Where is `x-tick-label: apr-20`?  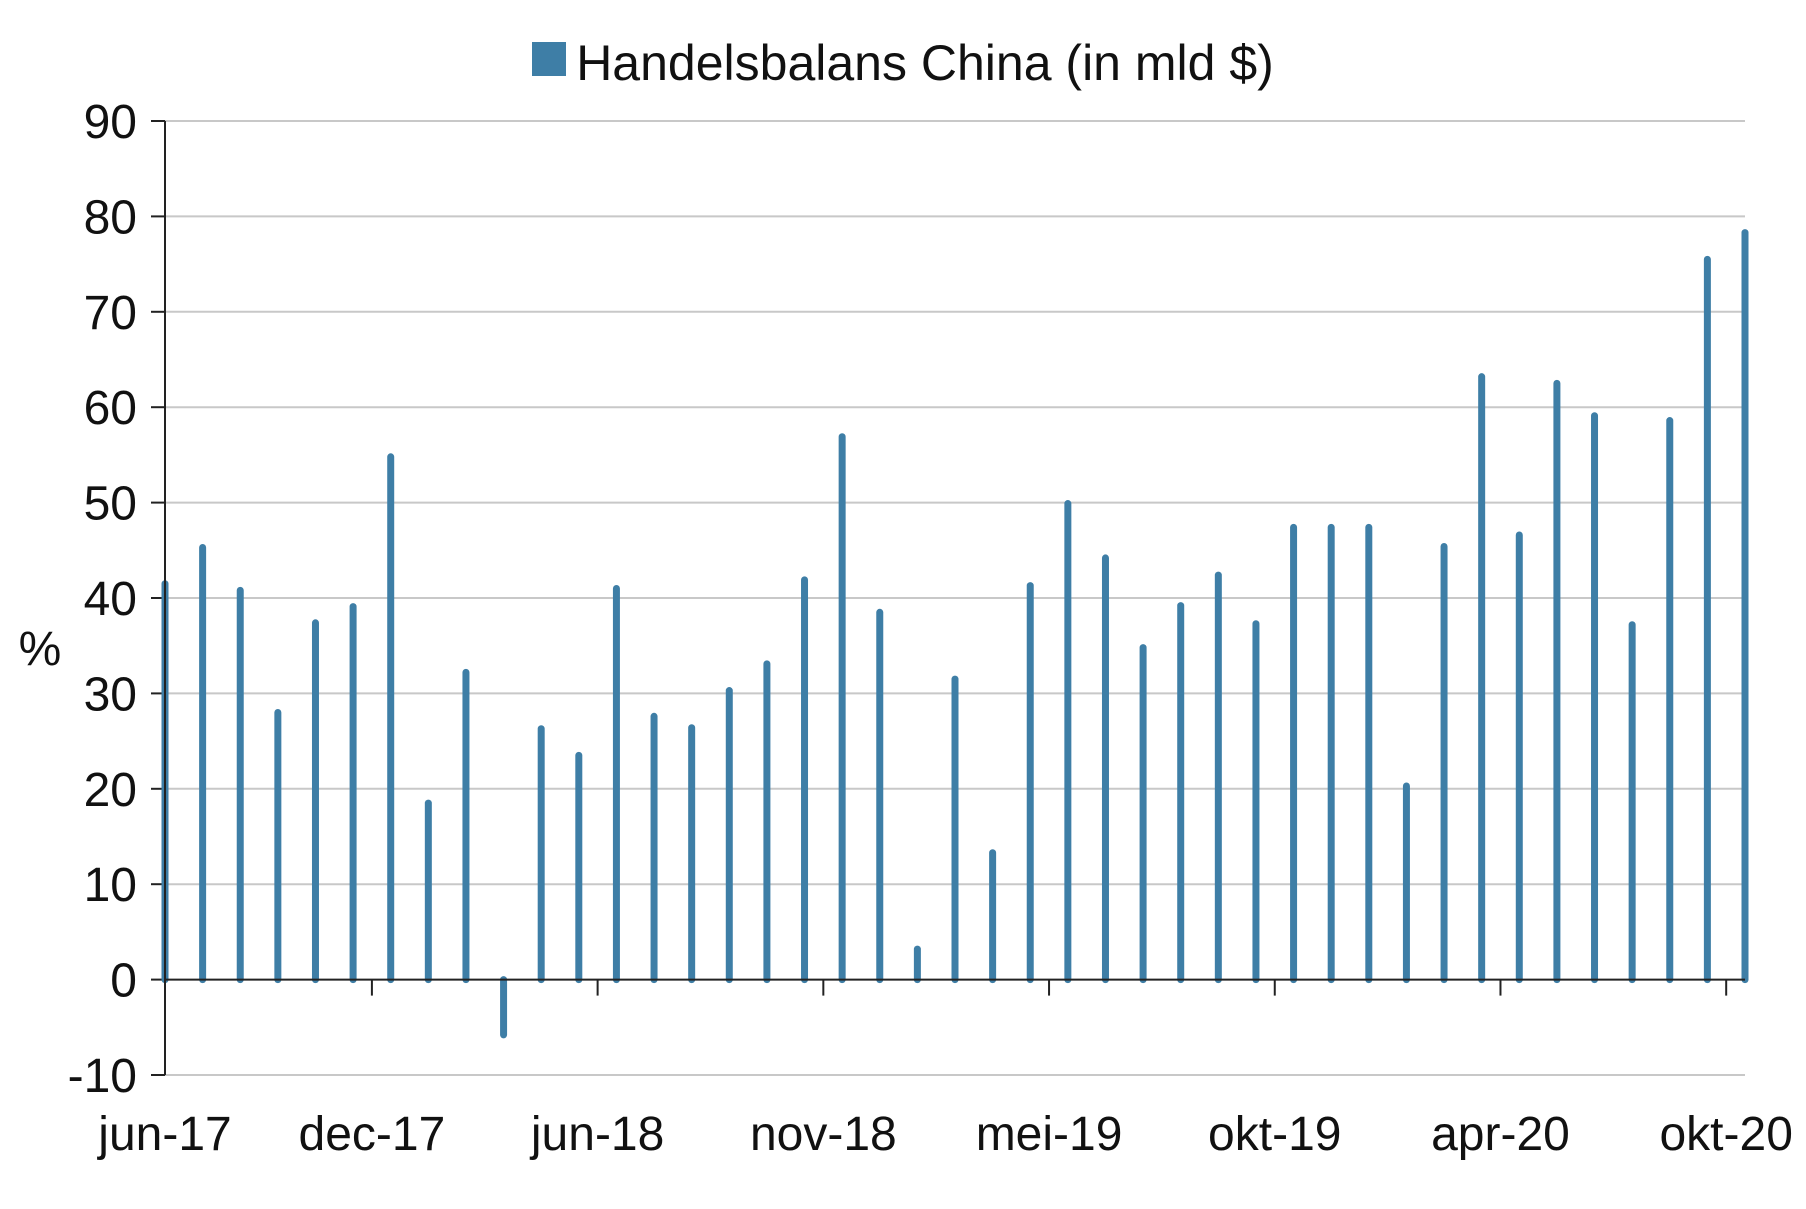
x-tick-label: apr-20 is located at coordinates (1500, 1134).